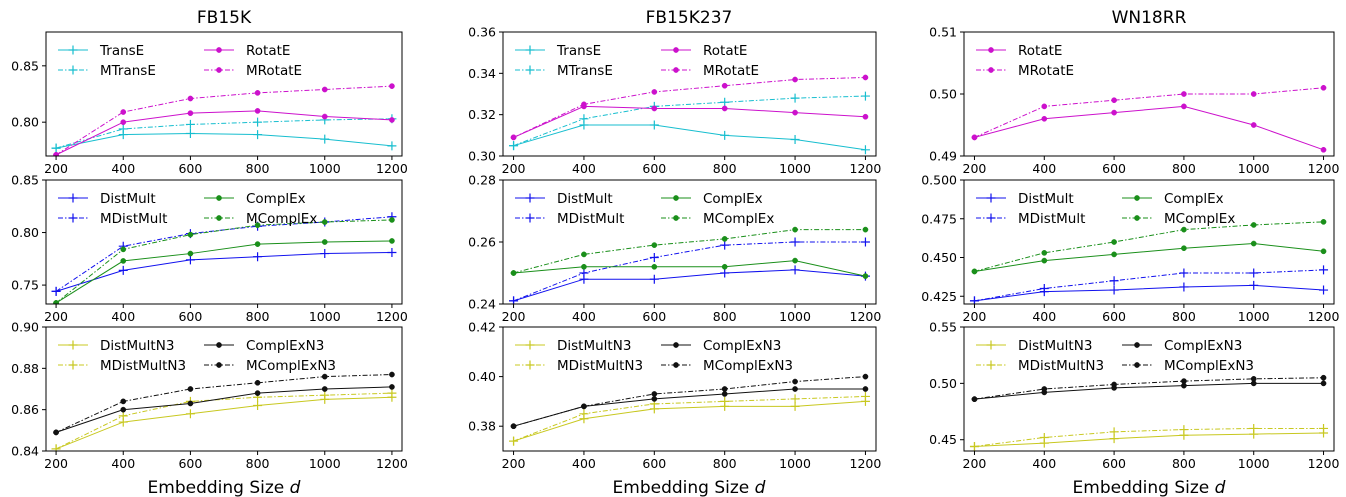 Image resolution: width=1346 pixels, height=497 pixels. I want to click on series-line-MRotatE, so click(1149, 112).